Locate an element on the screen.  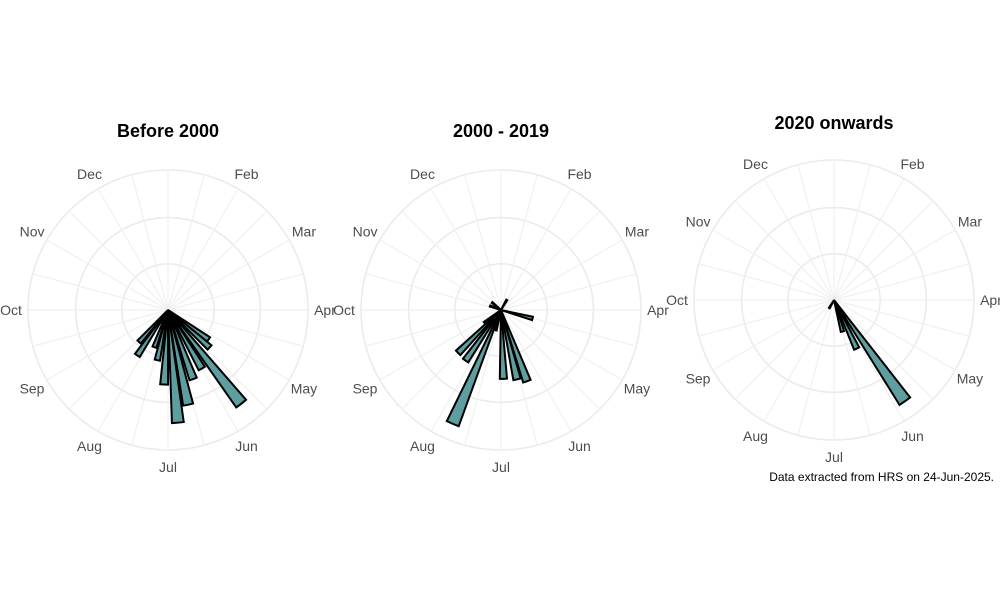
chart-title: 2020 onwards is located at coordinates (834, 123).